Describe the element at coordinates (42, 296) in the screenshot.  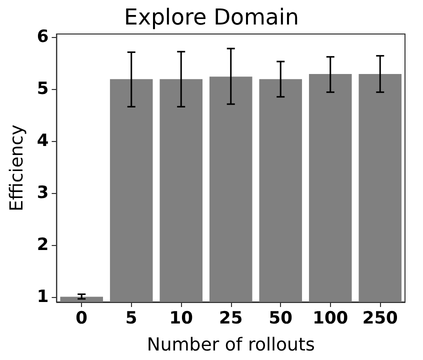
I see `y-tick-label: 1` at that location.